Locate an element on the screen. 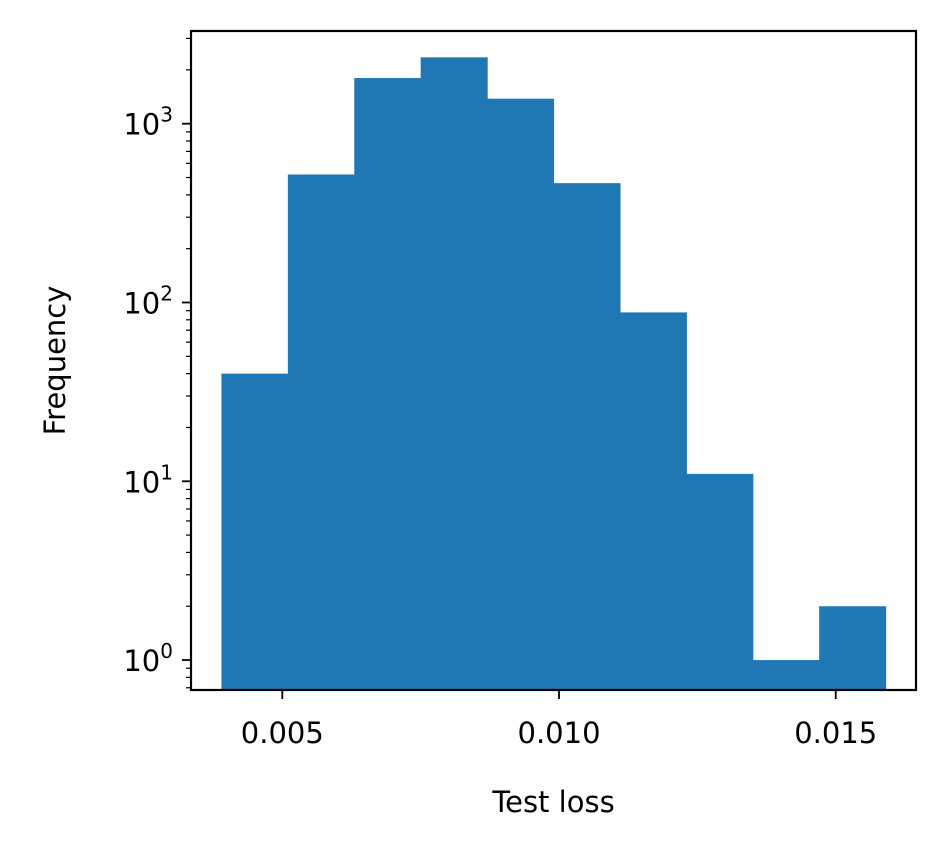 This screenshot has height=851, width=945. x-axis-ticks: 0.005 0.010 0.015 is located at coordinates (559, 720).